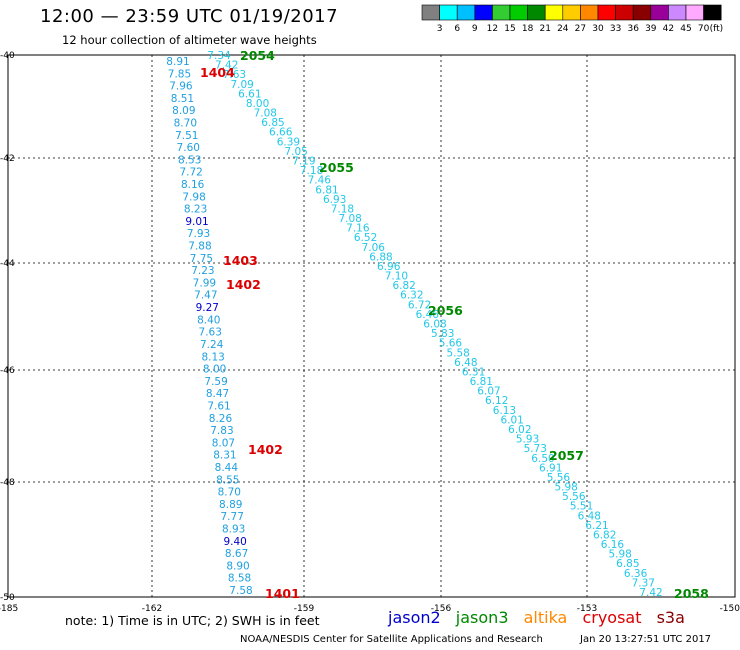 This screenshot has width=740, height=650. I want to click on swh-value: 6.32, so click(411, 296).